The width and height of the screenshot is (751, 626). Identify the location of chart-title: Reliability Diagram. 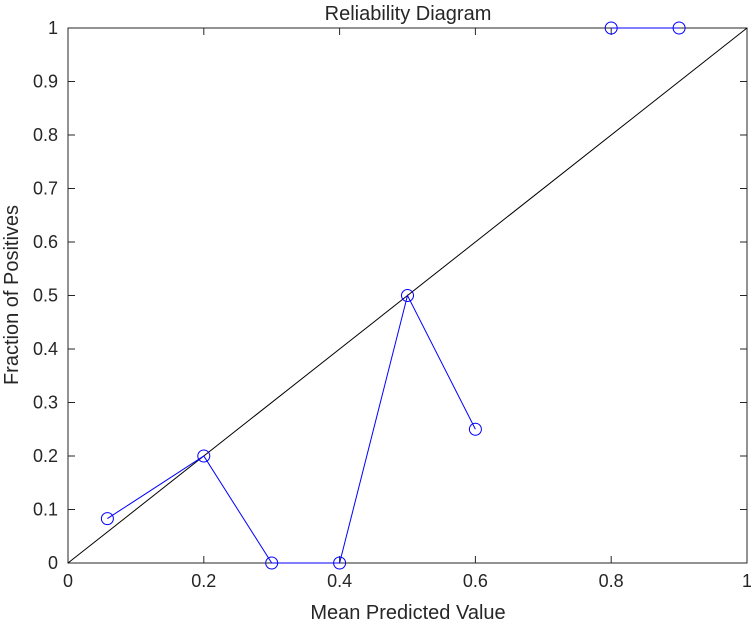
(408, 14).